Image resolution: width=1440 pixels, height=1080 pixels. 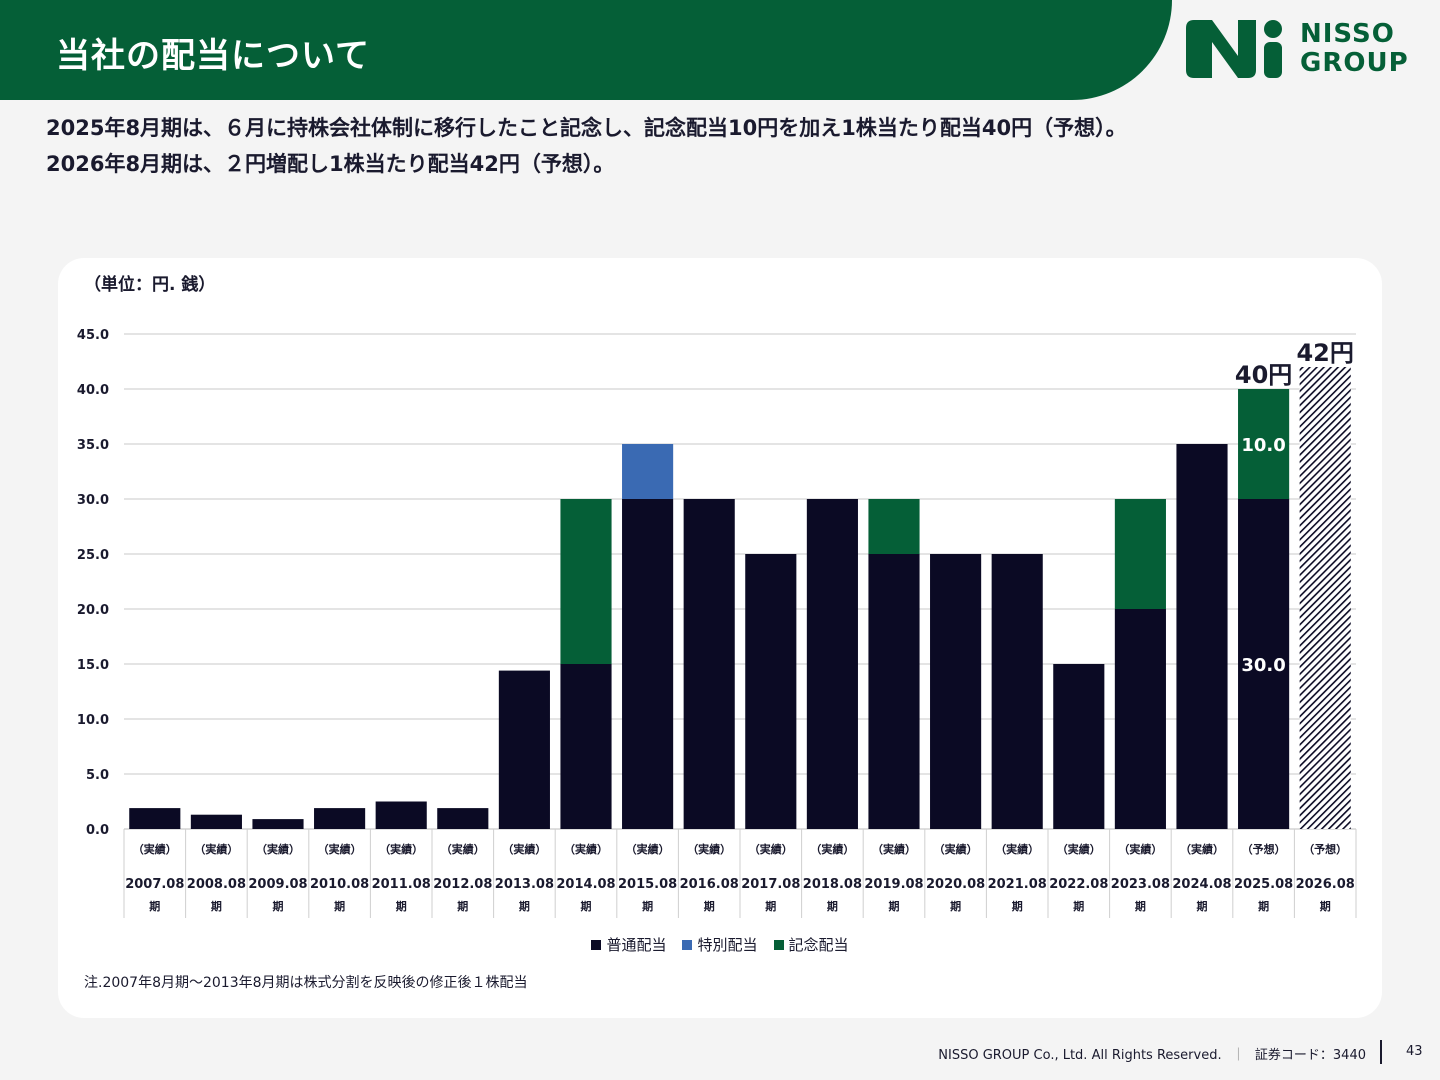 I want to click on page-divider, so click(x=1381, y=1052).